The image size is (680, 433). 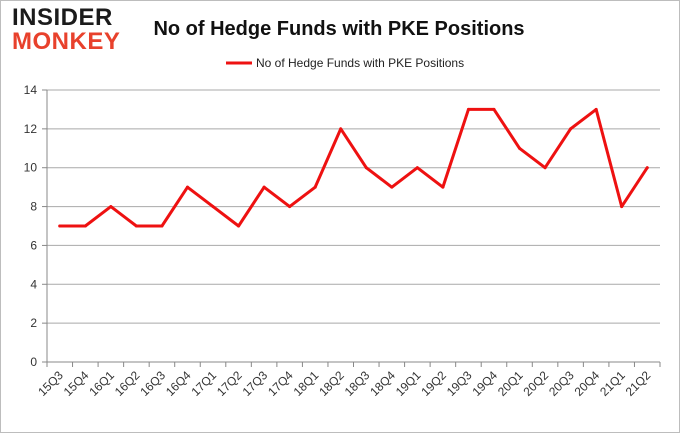 I want to click on x-tick-label: 18Q4, so click(x=382, y=383).